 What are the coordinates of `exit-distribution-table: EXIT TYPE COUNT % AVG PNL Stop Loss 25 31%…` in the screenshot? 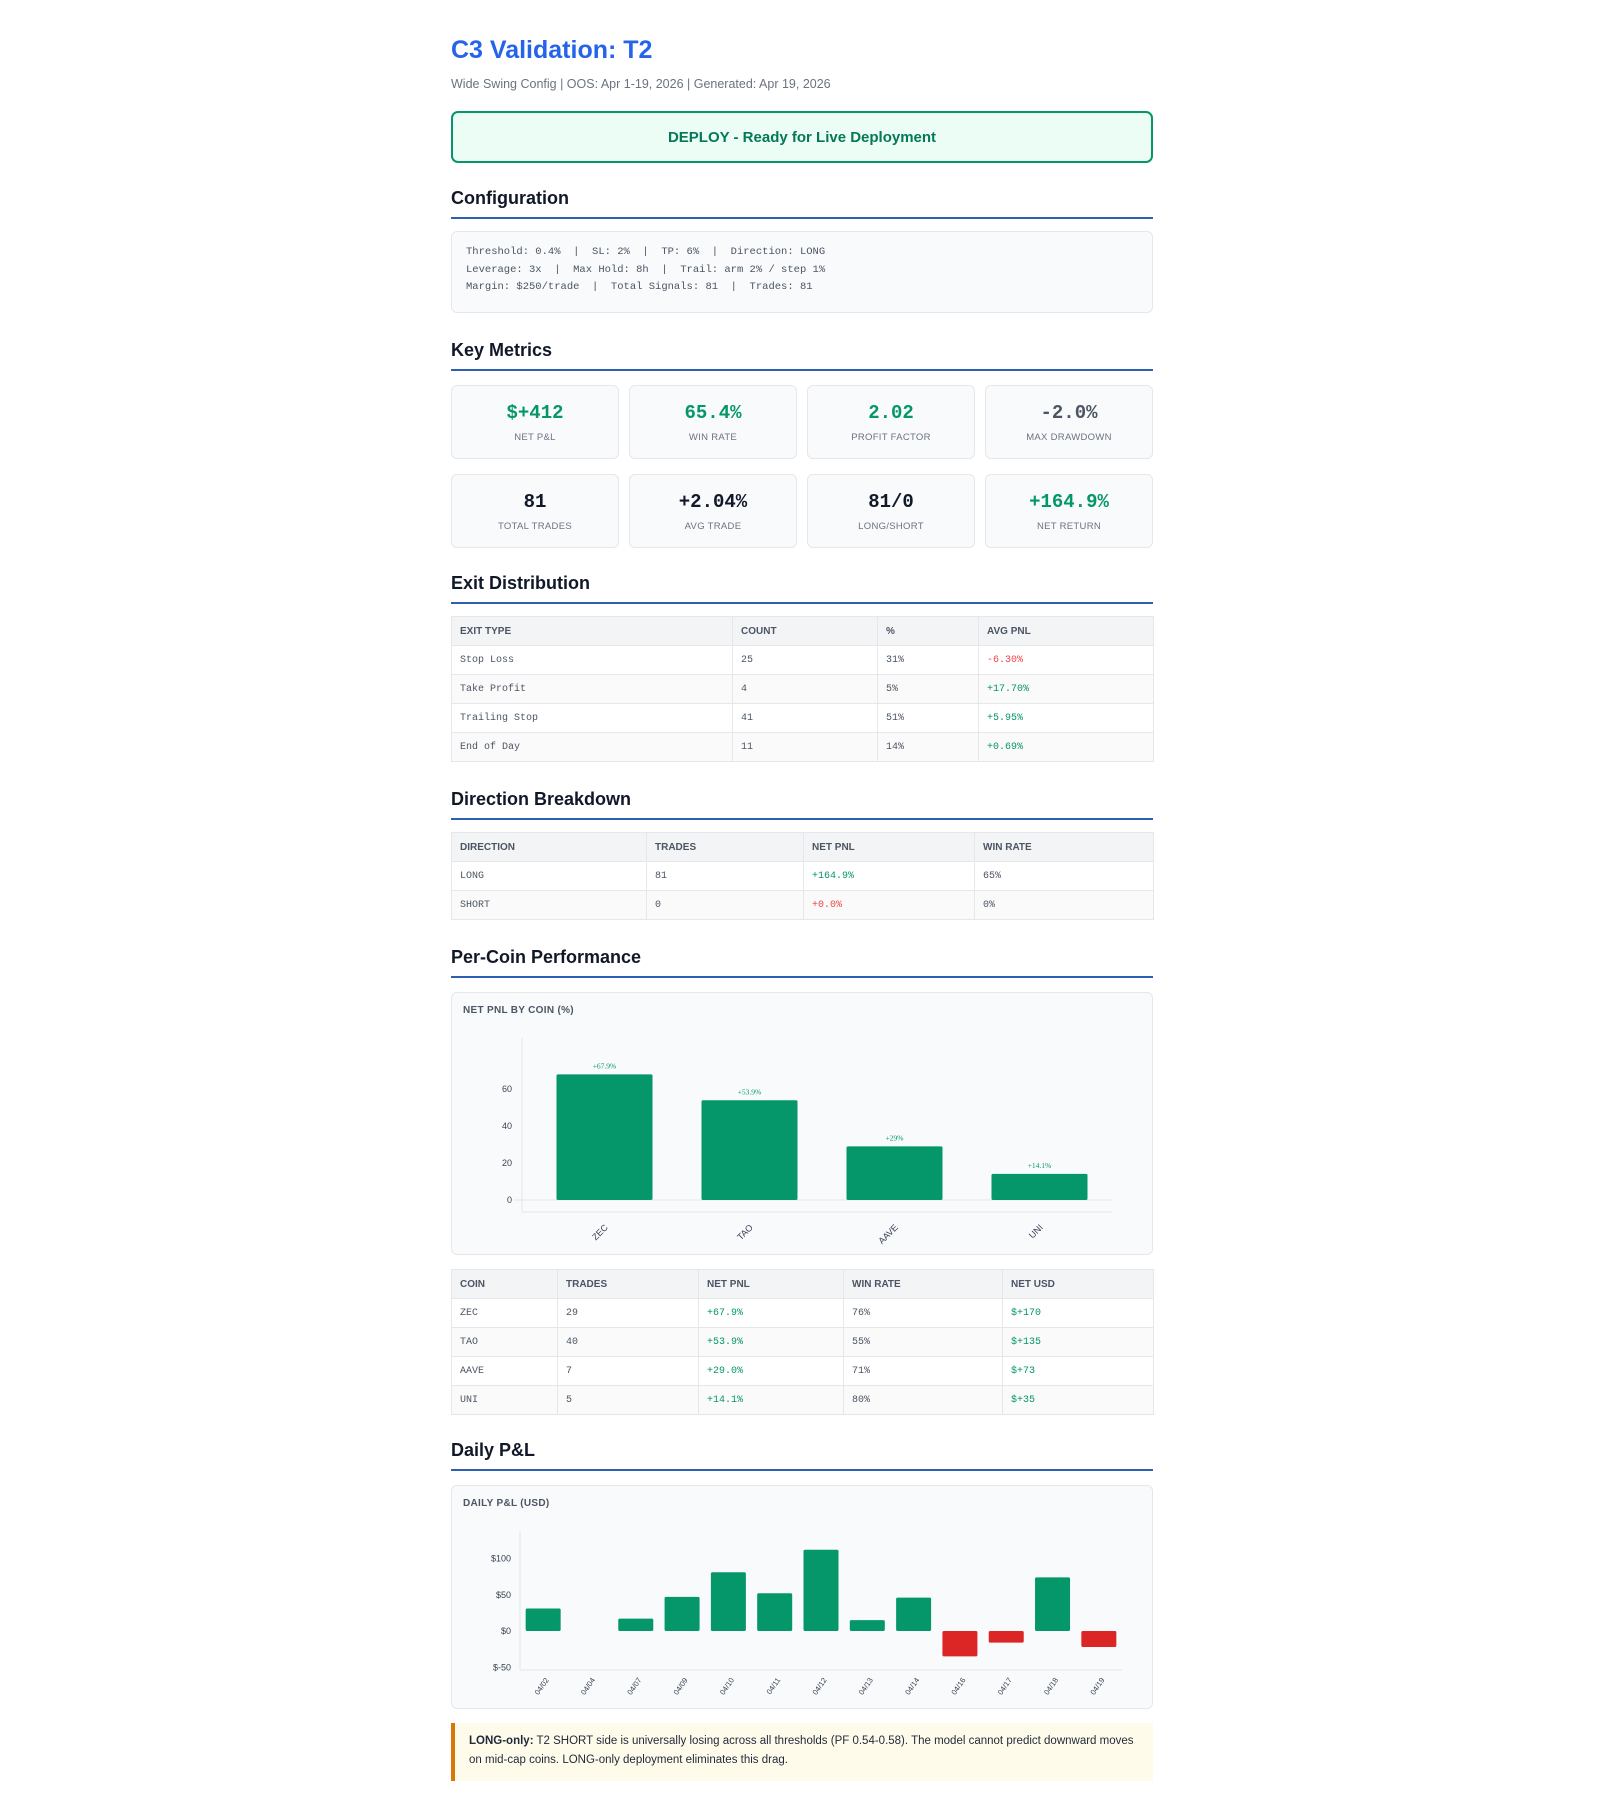 It's located at (802, 689).